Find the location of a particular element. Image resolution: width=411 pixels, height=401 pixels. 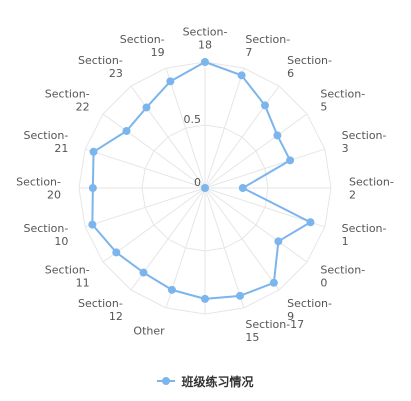

category-label: Section-20 is located at coordinates (38, 189).